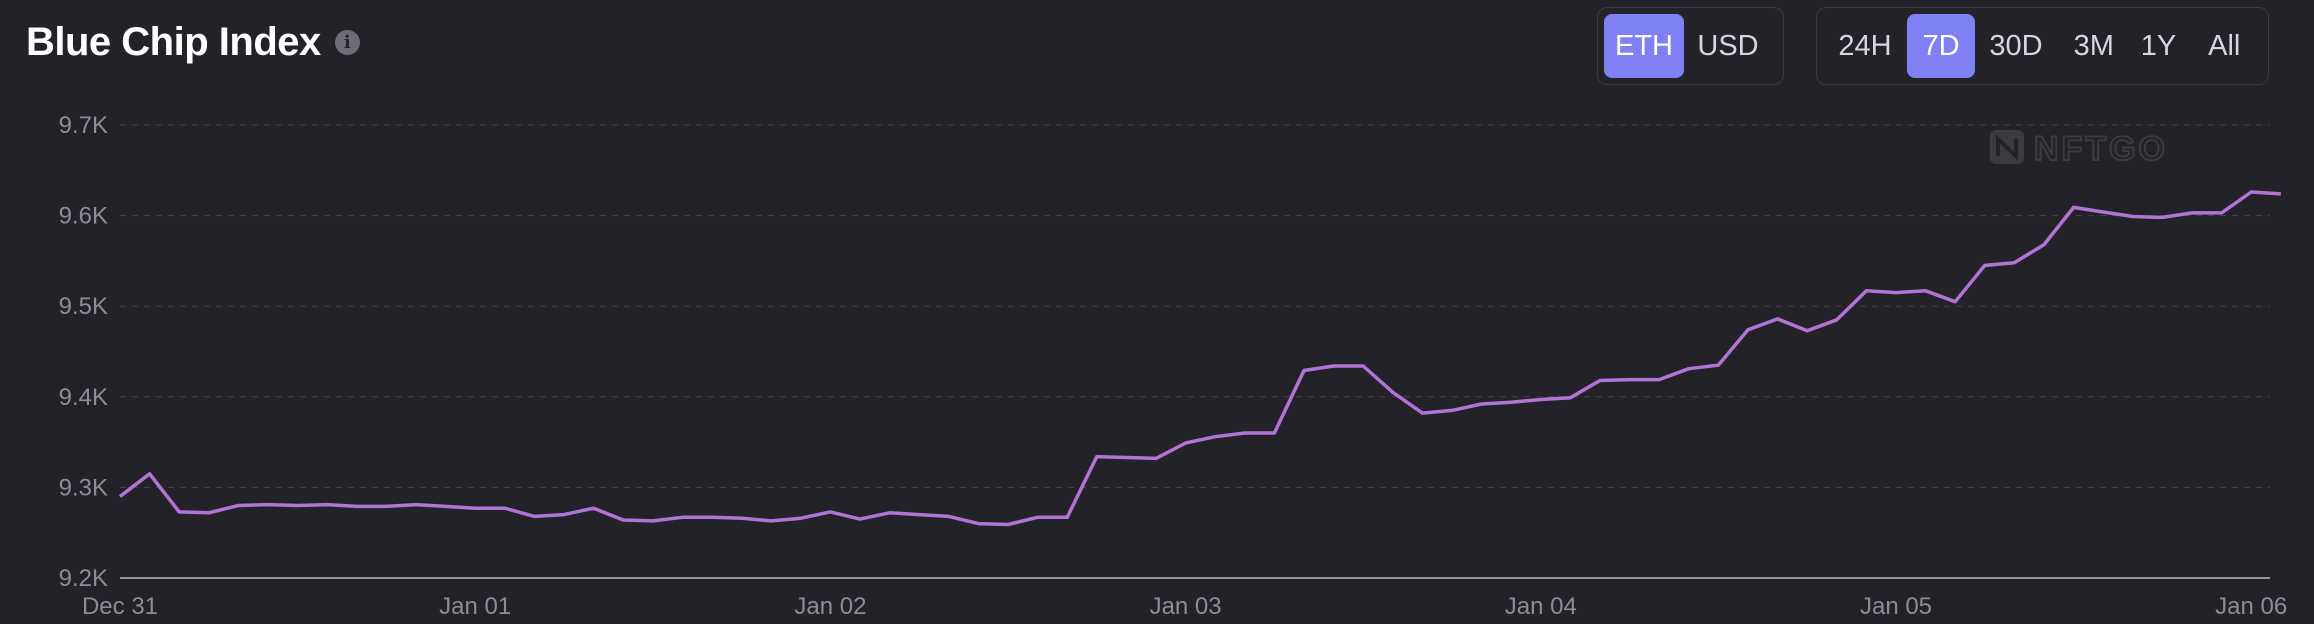 The image size is (2314, 624). What do you see at coordinates (2101, 149) in the screenshot?
I see `watermark-text: NFTGO` at bounding box center [2101, 149].